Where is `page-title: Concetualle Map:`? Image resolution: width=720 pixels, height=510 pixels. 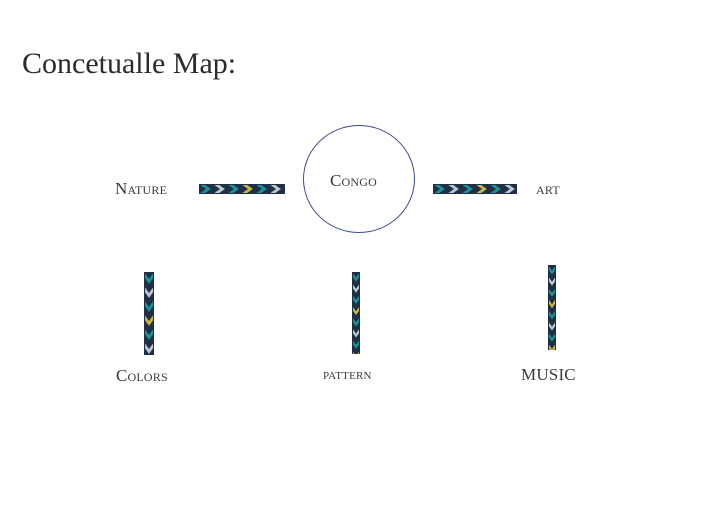
page-title: Concetualle Map: is located at coordinates (129, 63).